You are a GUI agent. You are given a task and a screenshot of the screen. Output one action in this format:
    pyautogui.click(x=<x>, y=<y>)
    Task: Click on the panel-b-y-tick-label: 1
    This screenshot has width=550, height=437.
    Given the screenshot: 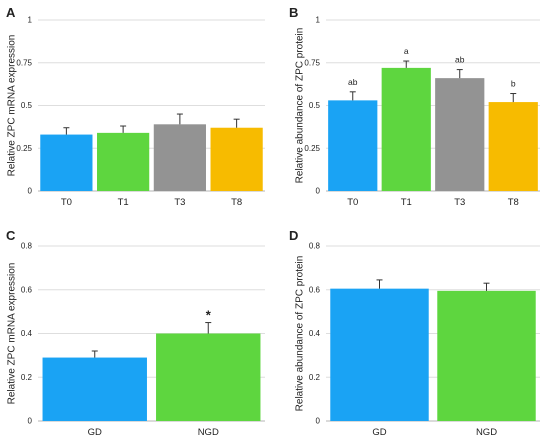 What is the action you would take?
    pyautogui.click(x=318, y=20)
    